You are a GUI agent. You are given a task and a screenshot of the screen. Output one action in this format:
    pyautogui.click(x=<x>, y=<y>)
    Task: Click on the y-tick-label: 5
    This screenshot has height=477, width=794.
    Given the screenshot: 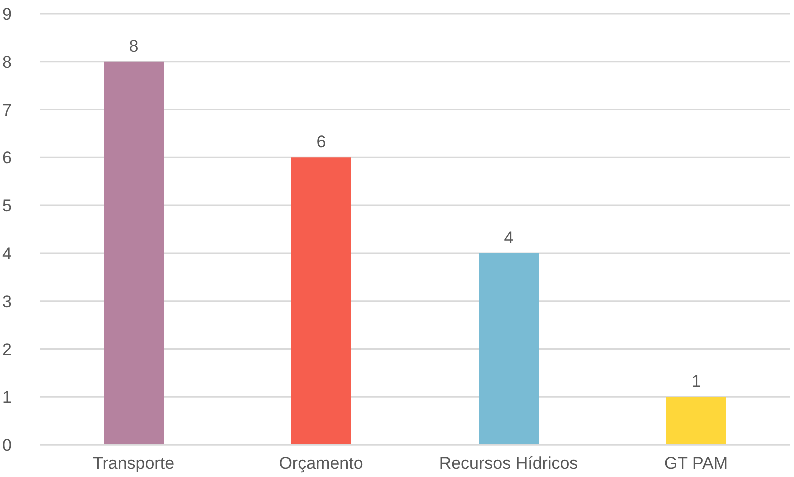 What is the action you would take?
    pyautogui.click(x=7, y=206)
    